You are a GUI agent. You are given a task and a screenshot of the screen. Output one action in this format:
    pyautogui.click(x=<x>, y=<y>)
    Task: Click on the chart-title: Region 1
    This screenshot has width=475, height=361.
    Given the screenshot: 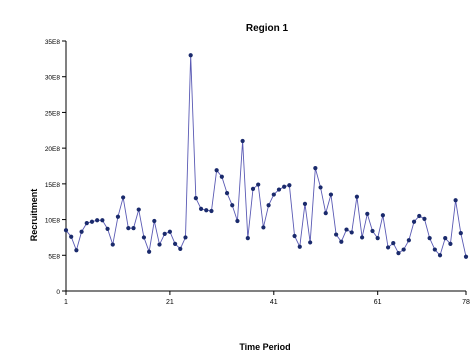 What is the action you would take?
    pyautogui.click(x=267, y=28)
    